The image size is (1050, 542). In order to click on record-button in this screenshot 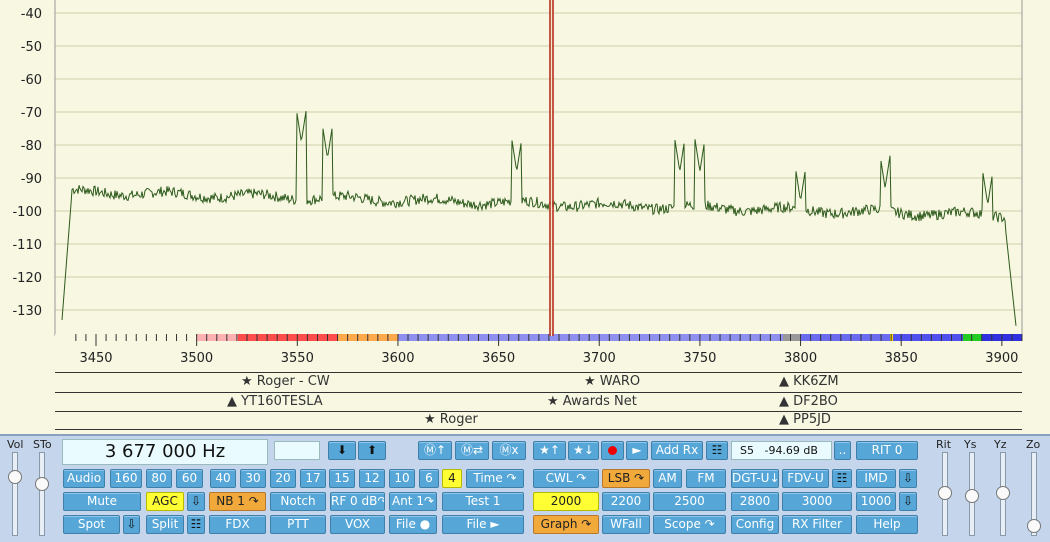, I will do `click(612, 450)`.